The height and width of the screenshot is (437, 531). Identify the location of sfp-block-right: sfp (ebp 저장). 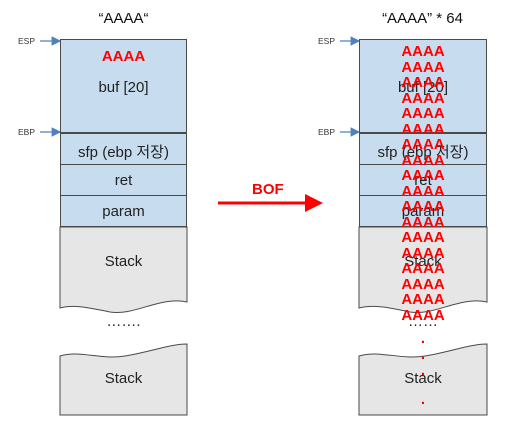
(423, 149).